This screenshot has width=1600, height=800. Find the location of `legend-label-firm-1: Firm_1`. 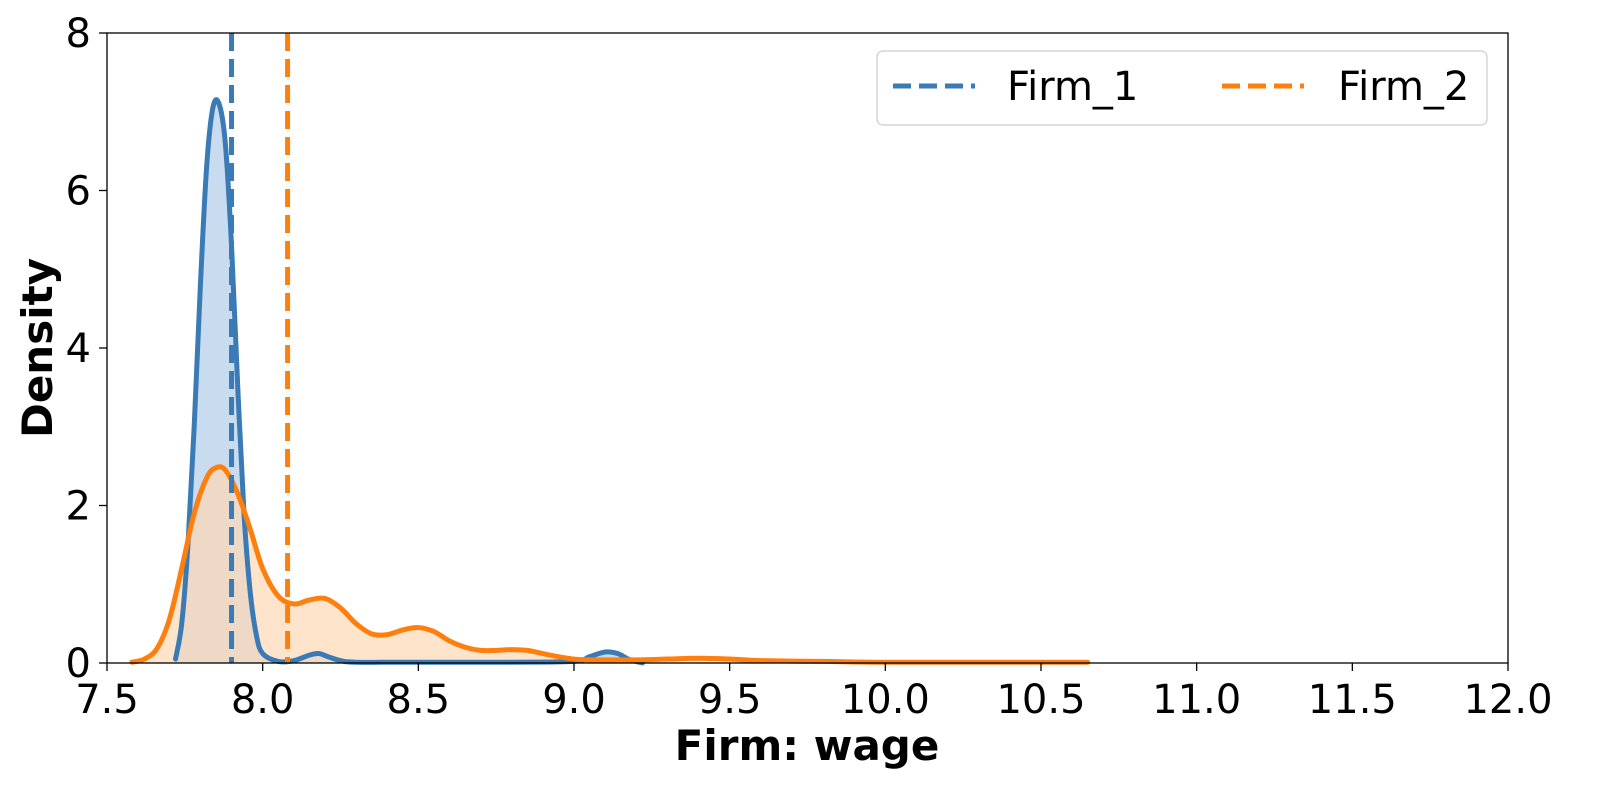

legend-label-firm-1: Firm_1 is located at coordinates (1072, 87).